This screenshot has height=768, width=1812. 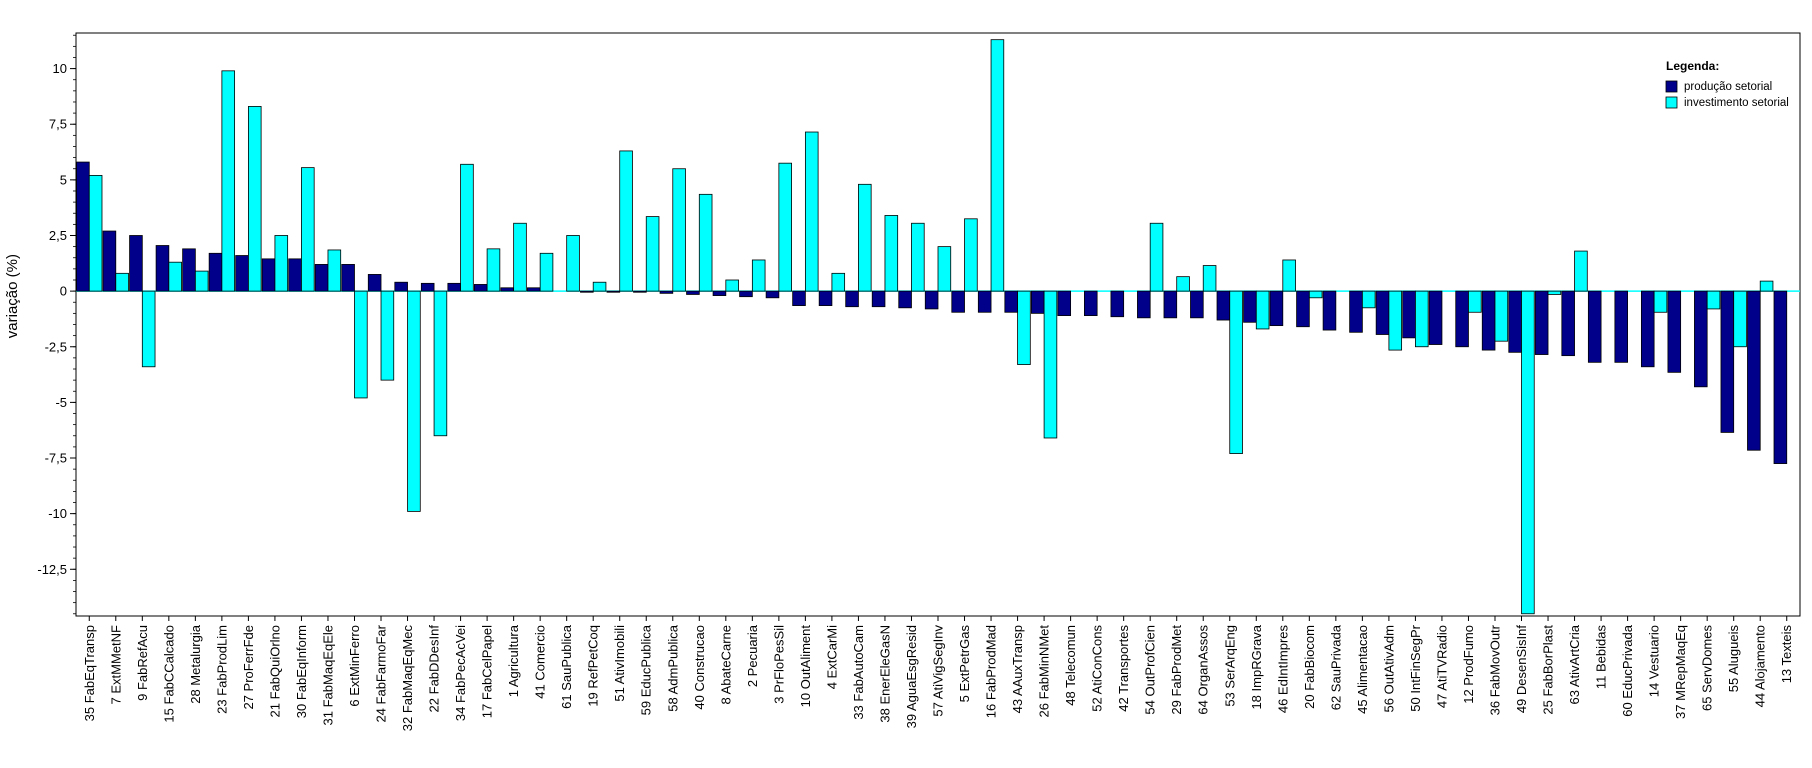 What do you see at coordinates (1150, 670) in the screenshot?
I see `x-tick-label: 54 OutProfCien` at bounding box center [1150, 670].